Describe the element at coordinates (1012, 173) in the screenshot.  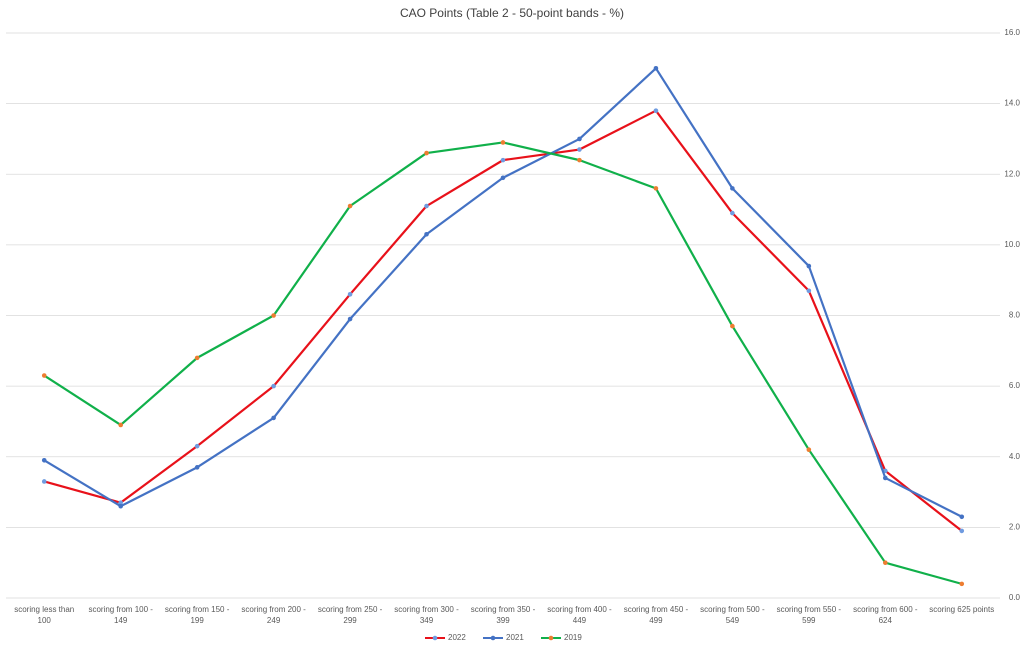
I see `y-tick-label: 12.0` at that location.